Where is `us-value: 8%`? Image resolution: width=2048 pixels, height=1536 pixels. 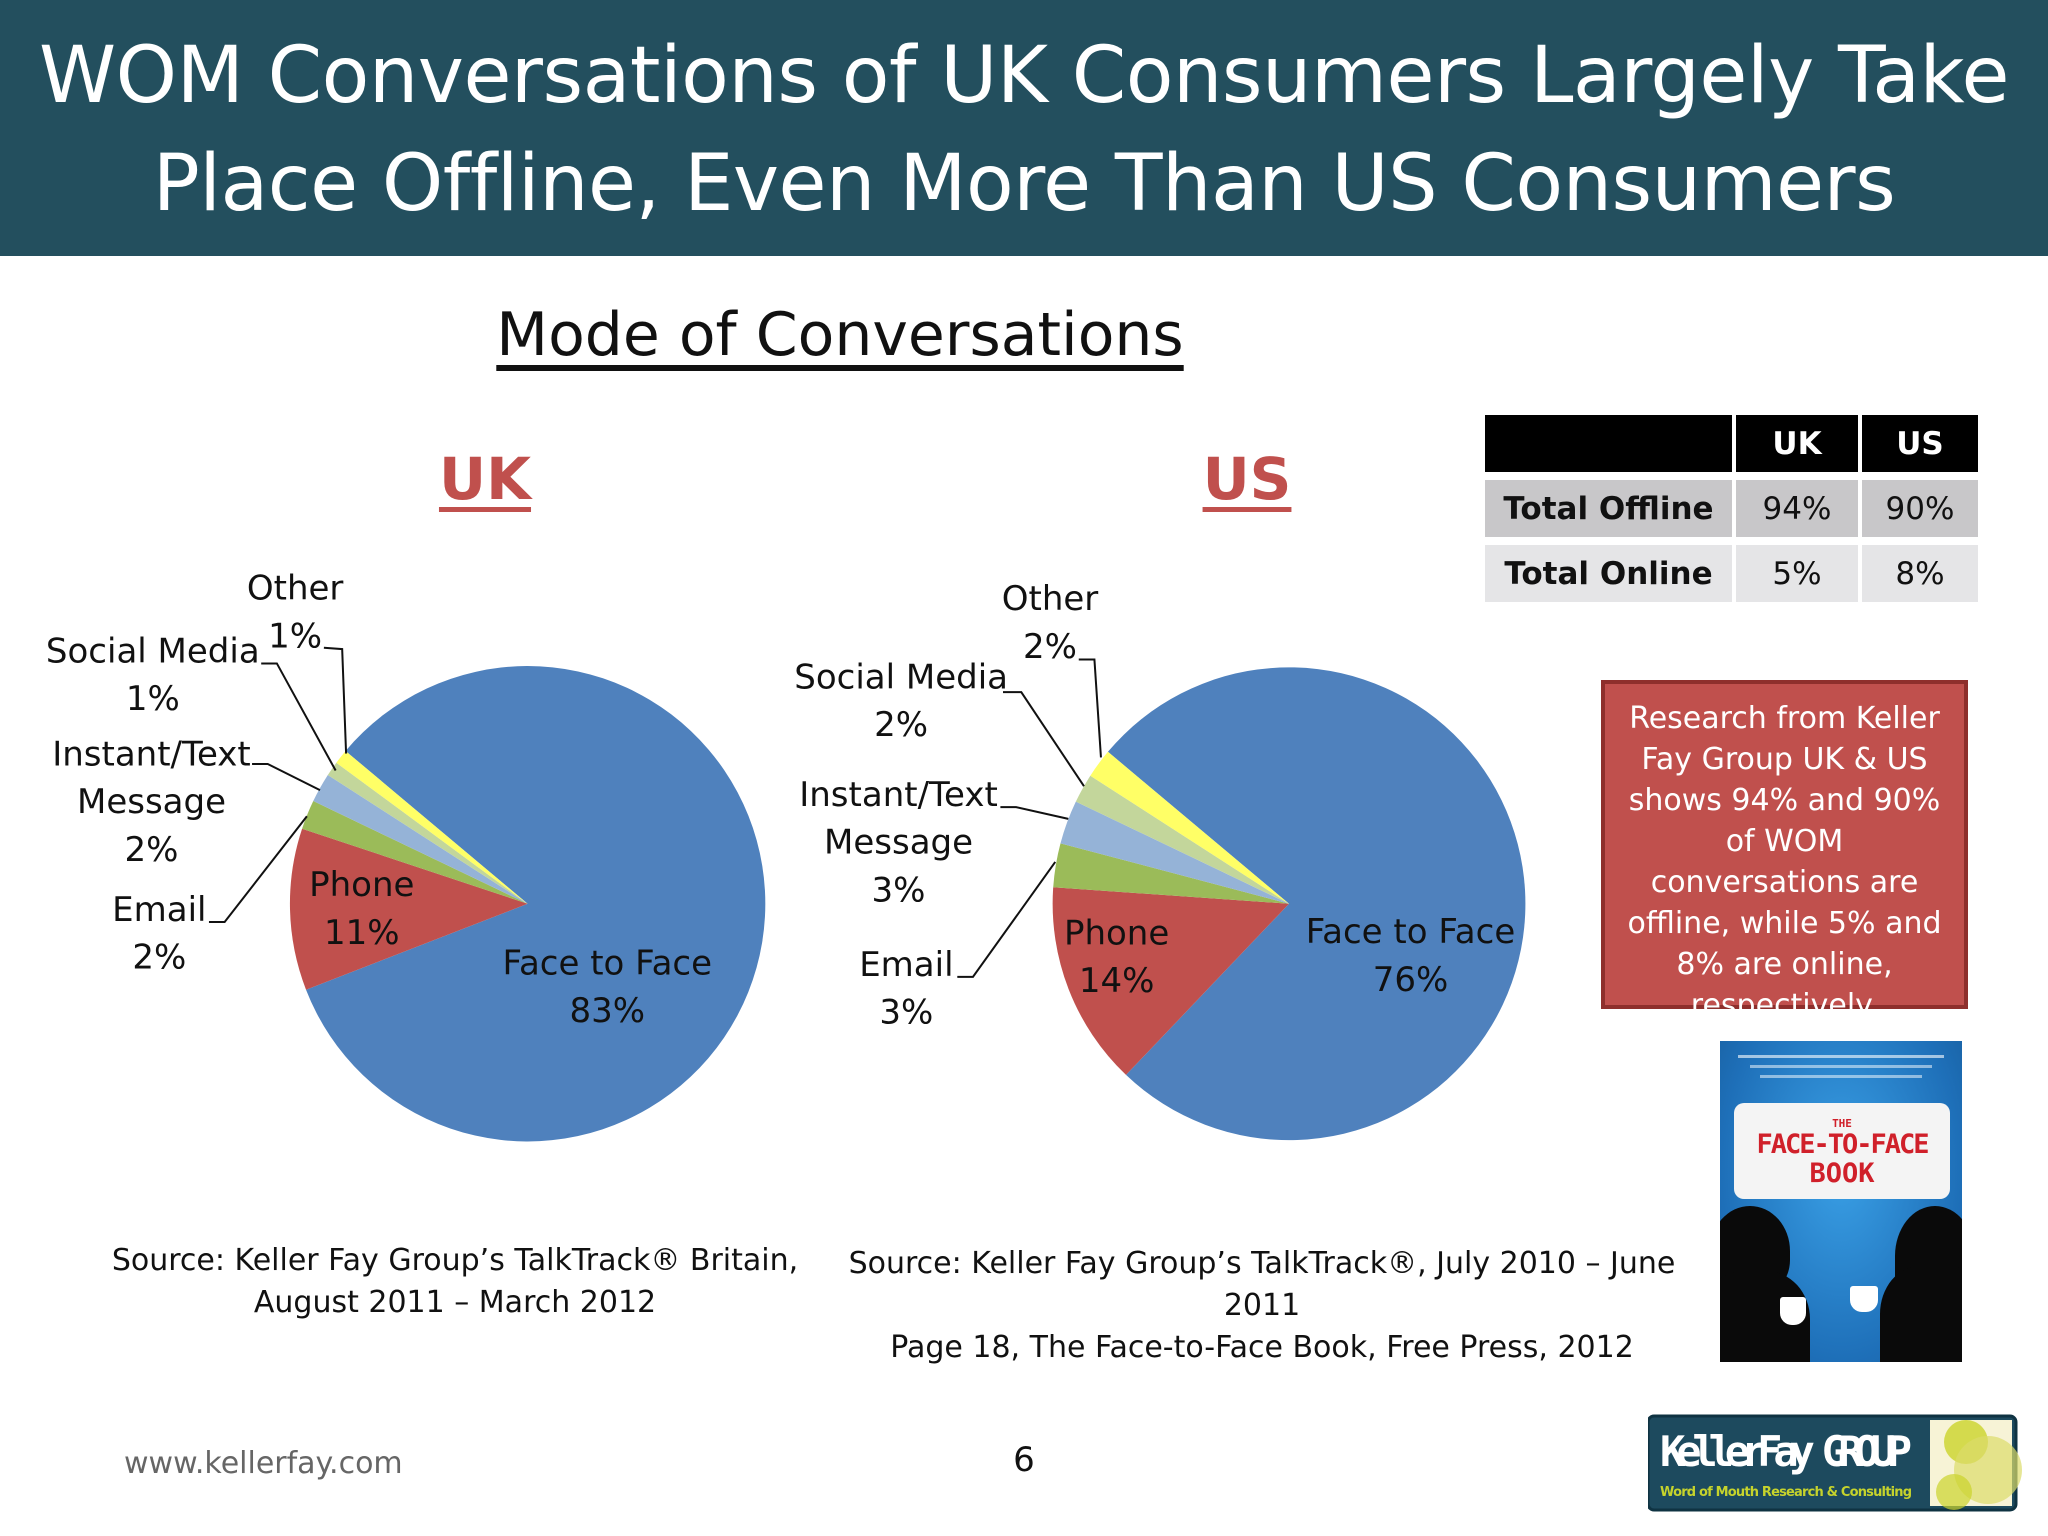 us-value: 8% is located at coordinates (1920, 573).